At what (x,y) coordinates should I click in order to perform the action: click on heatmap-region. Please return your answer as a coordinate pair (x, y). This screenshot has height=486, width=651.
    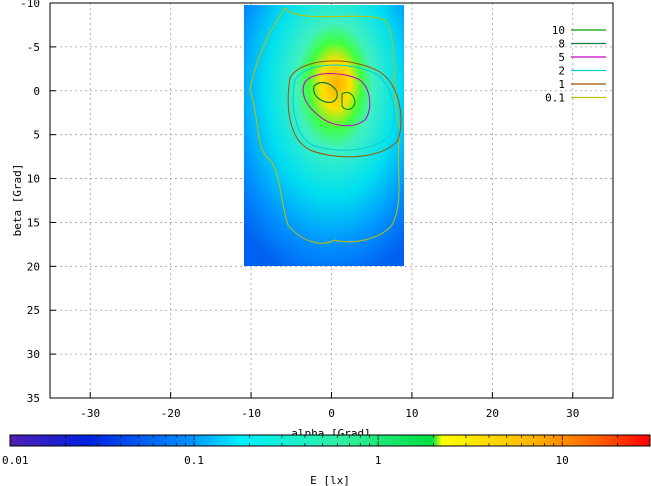
    Looking at the image, I should click on (324, 135).